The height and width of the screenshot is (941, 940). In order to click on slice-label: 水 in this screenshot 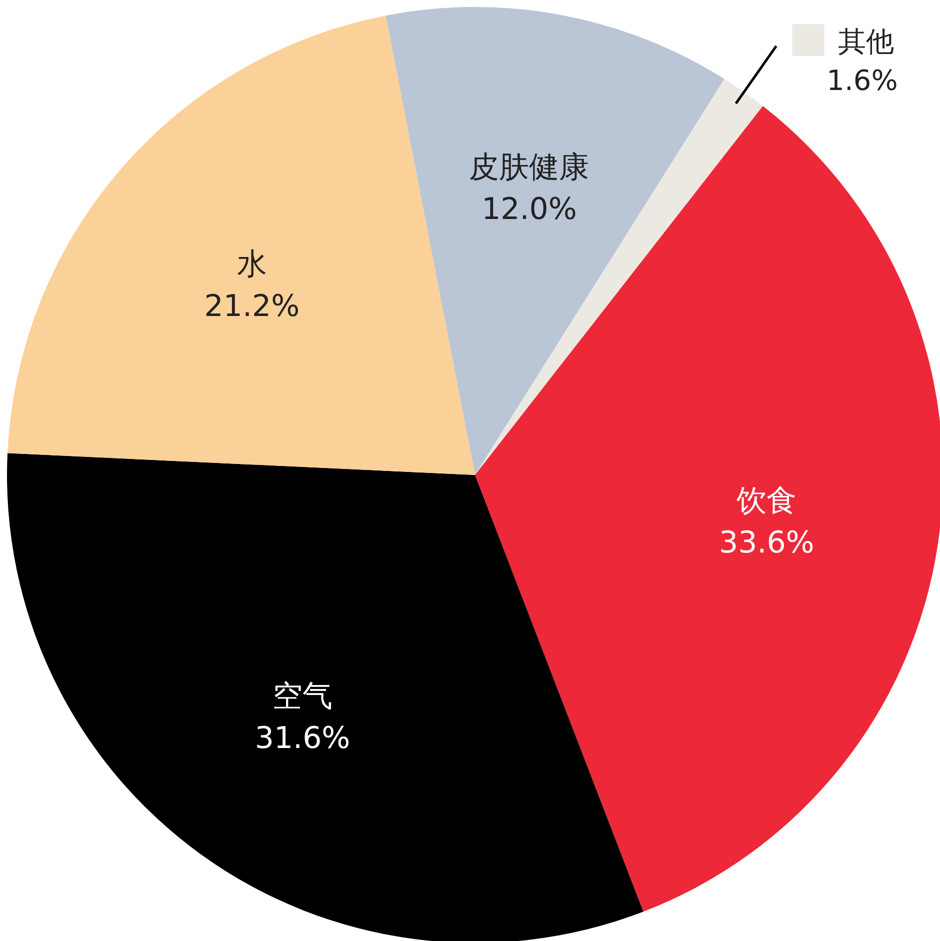, I will do `click(251, 264)`.